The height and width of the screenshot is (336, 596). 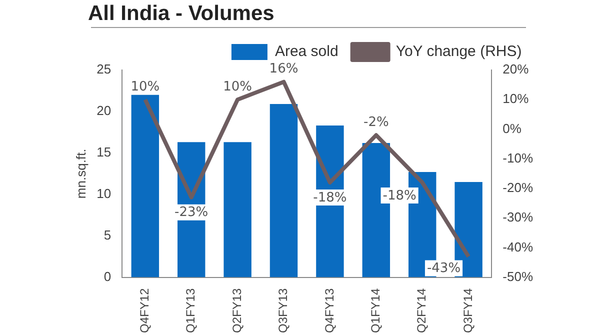 What do you see at coordinates (518, 158) in the screenshot?
I see `y2-tick-label: -10%` at bounding box center [518, 158].